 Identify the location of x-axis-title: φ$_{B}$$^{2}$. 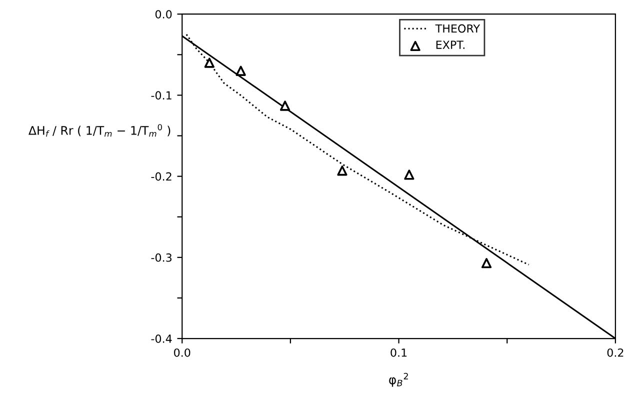
(398, 379).